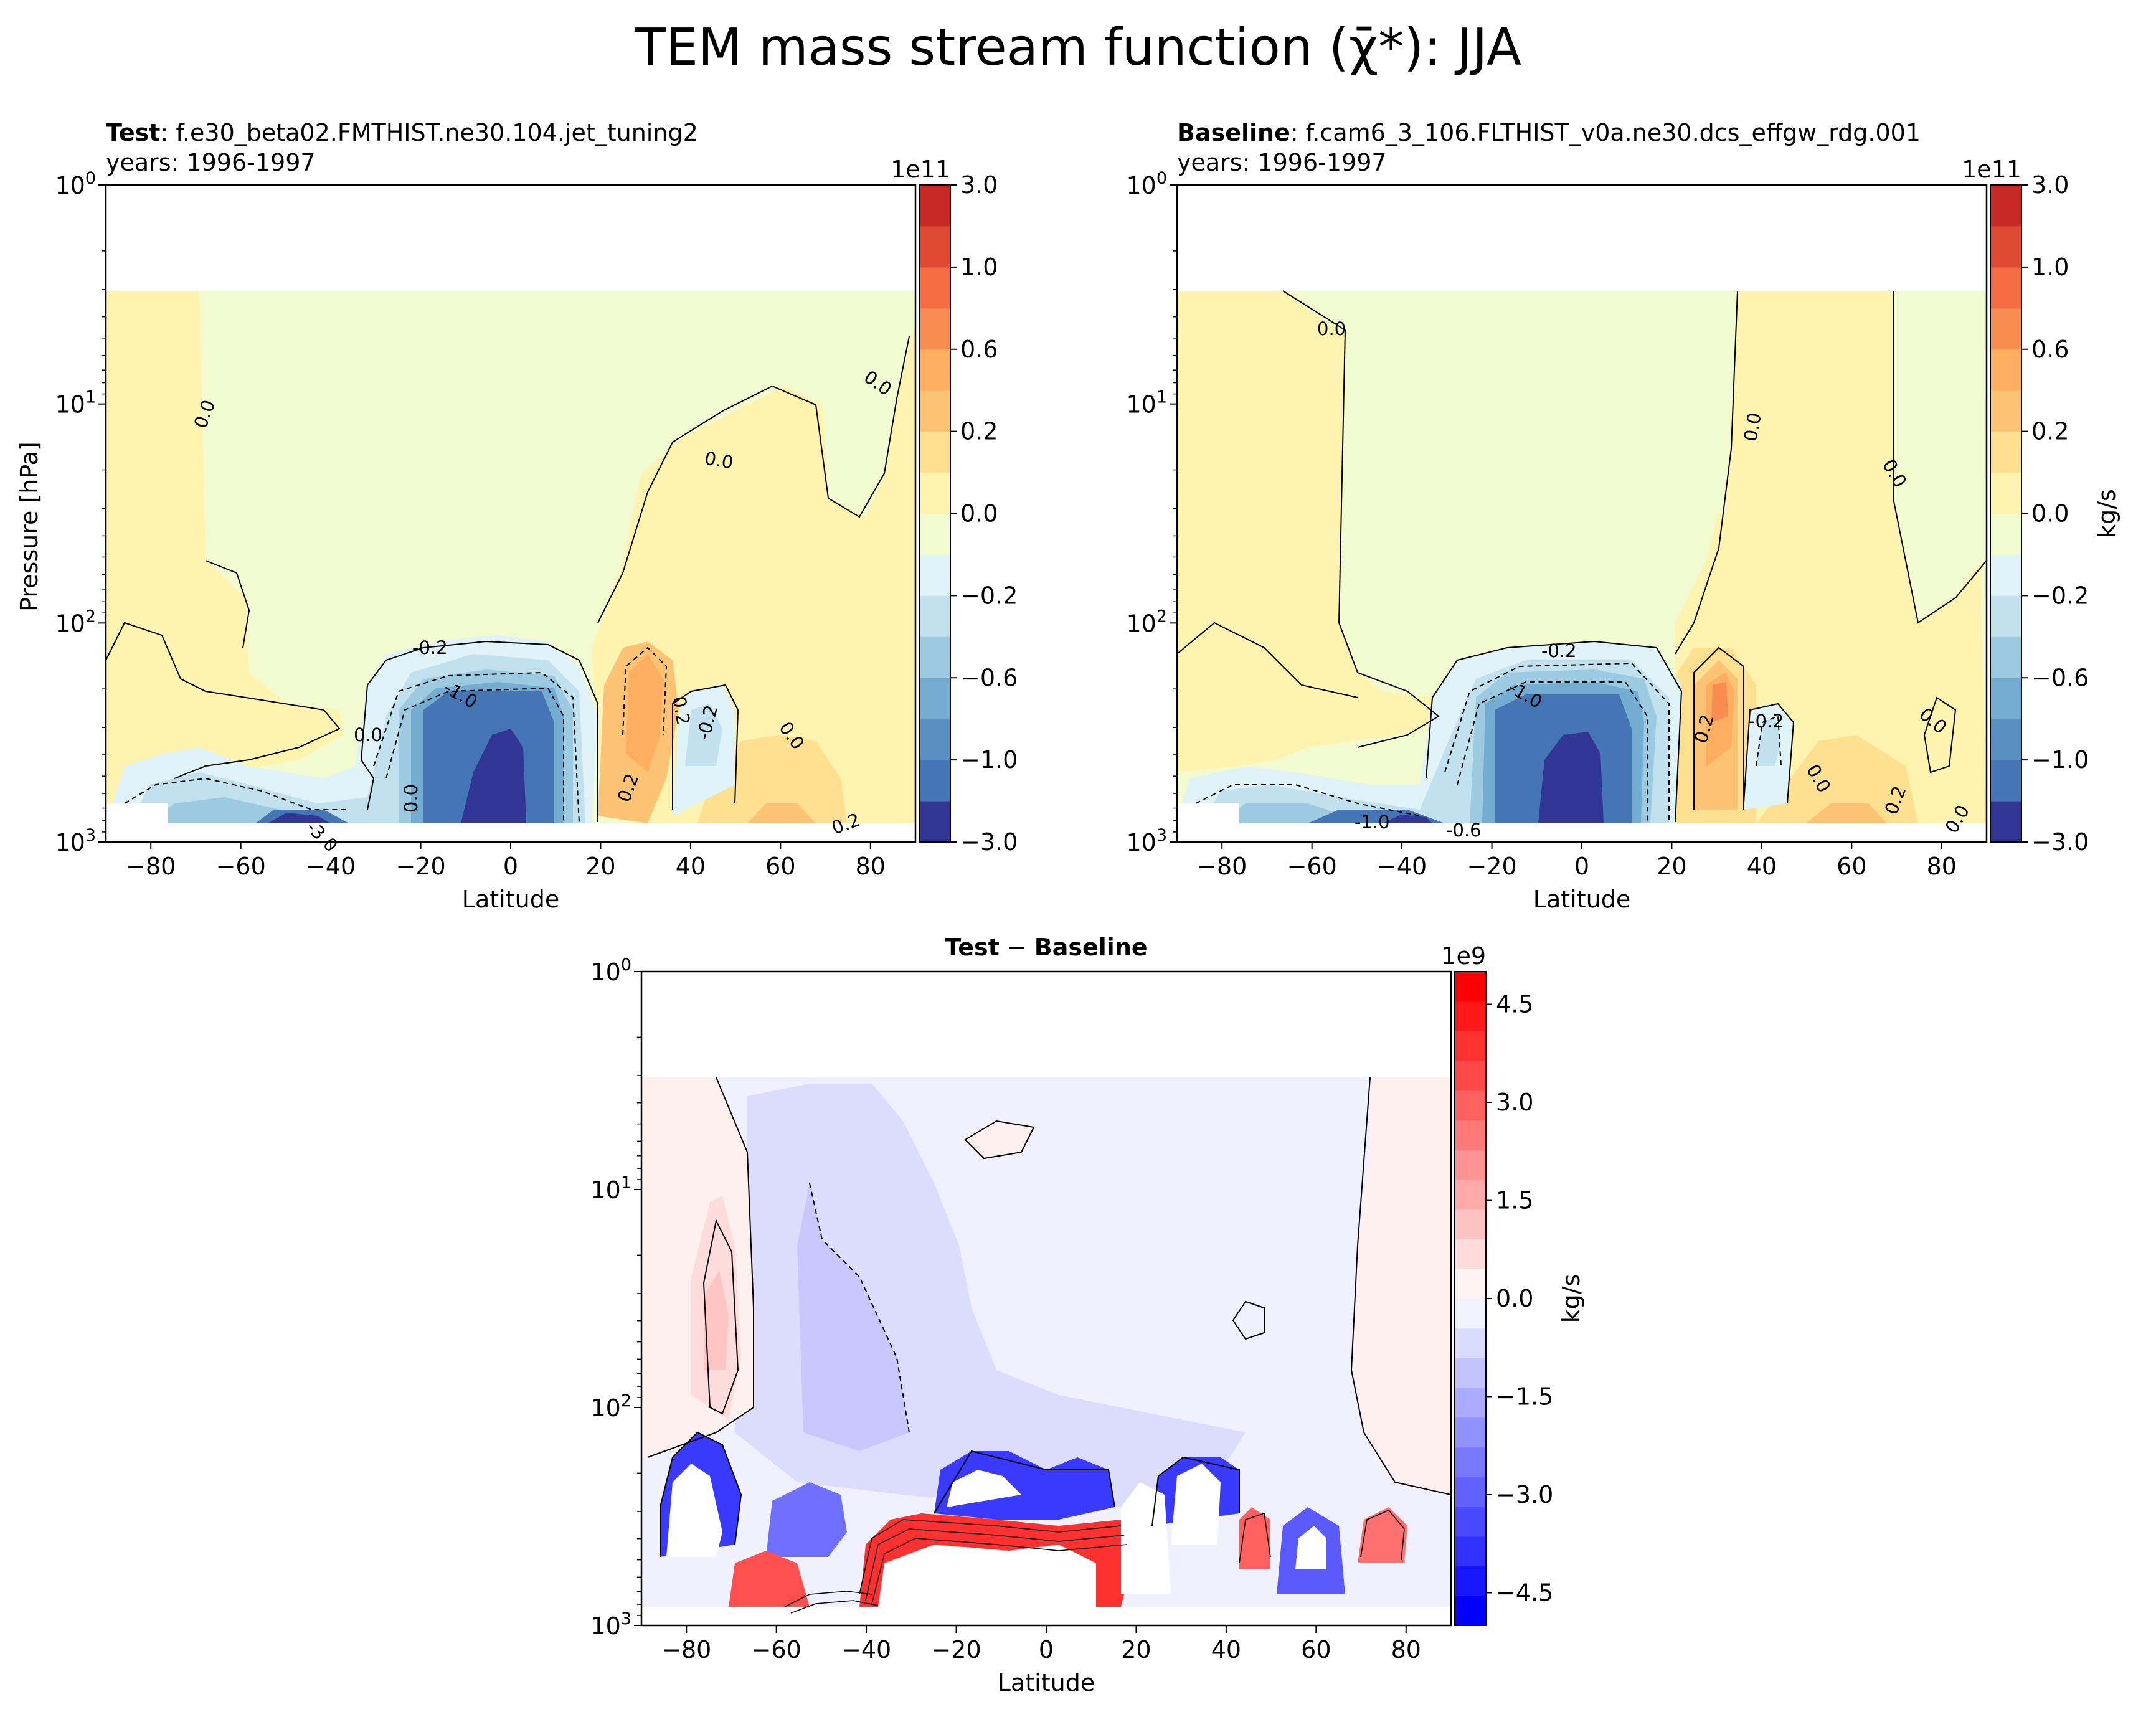  Describe the element at coordinates (2107, 513) in the screenshot. I see `colorbar-label: kg/s` at that location.